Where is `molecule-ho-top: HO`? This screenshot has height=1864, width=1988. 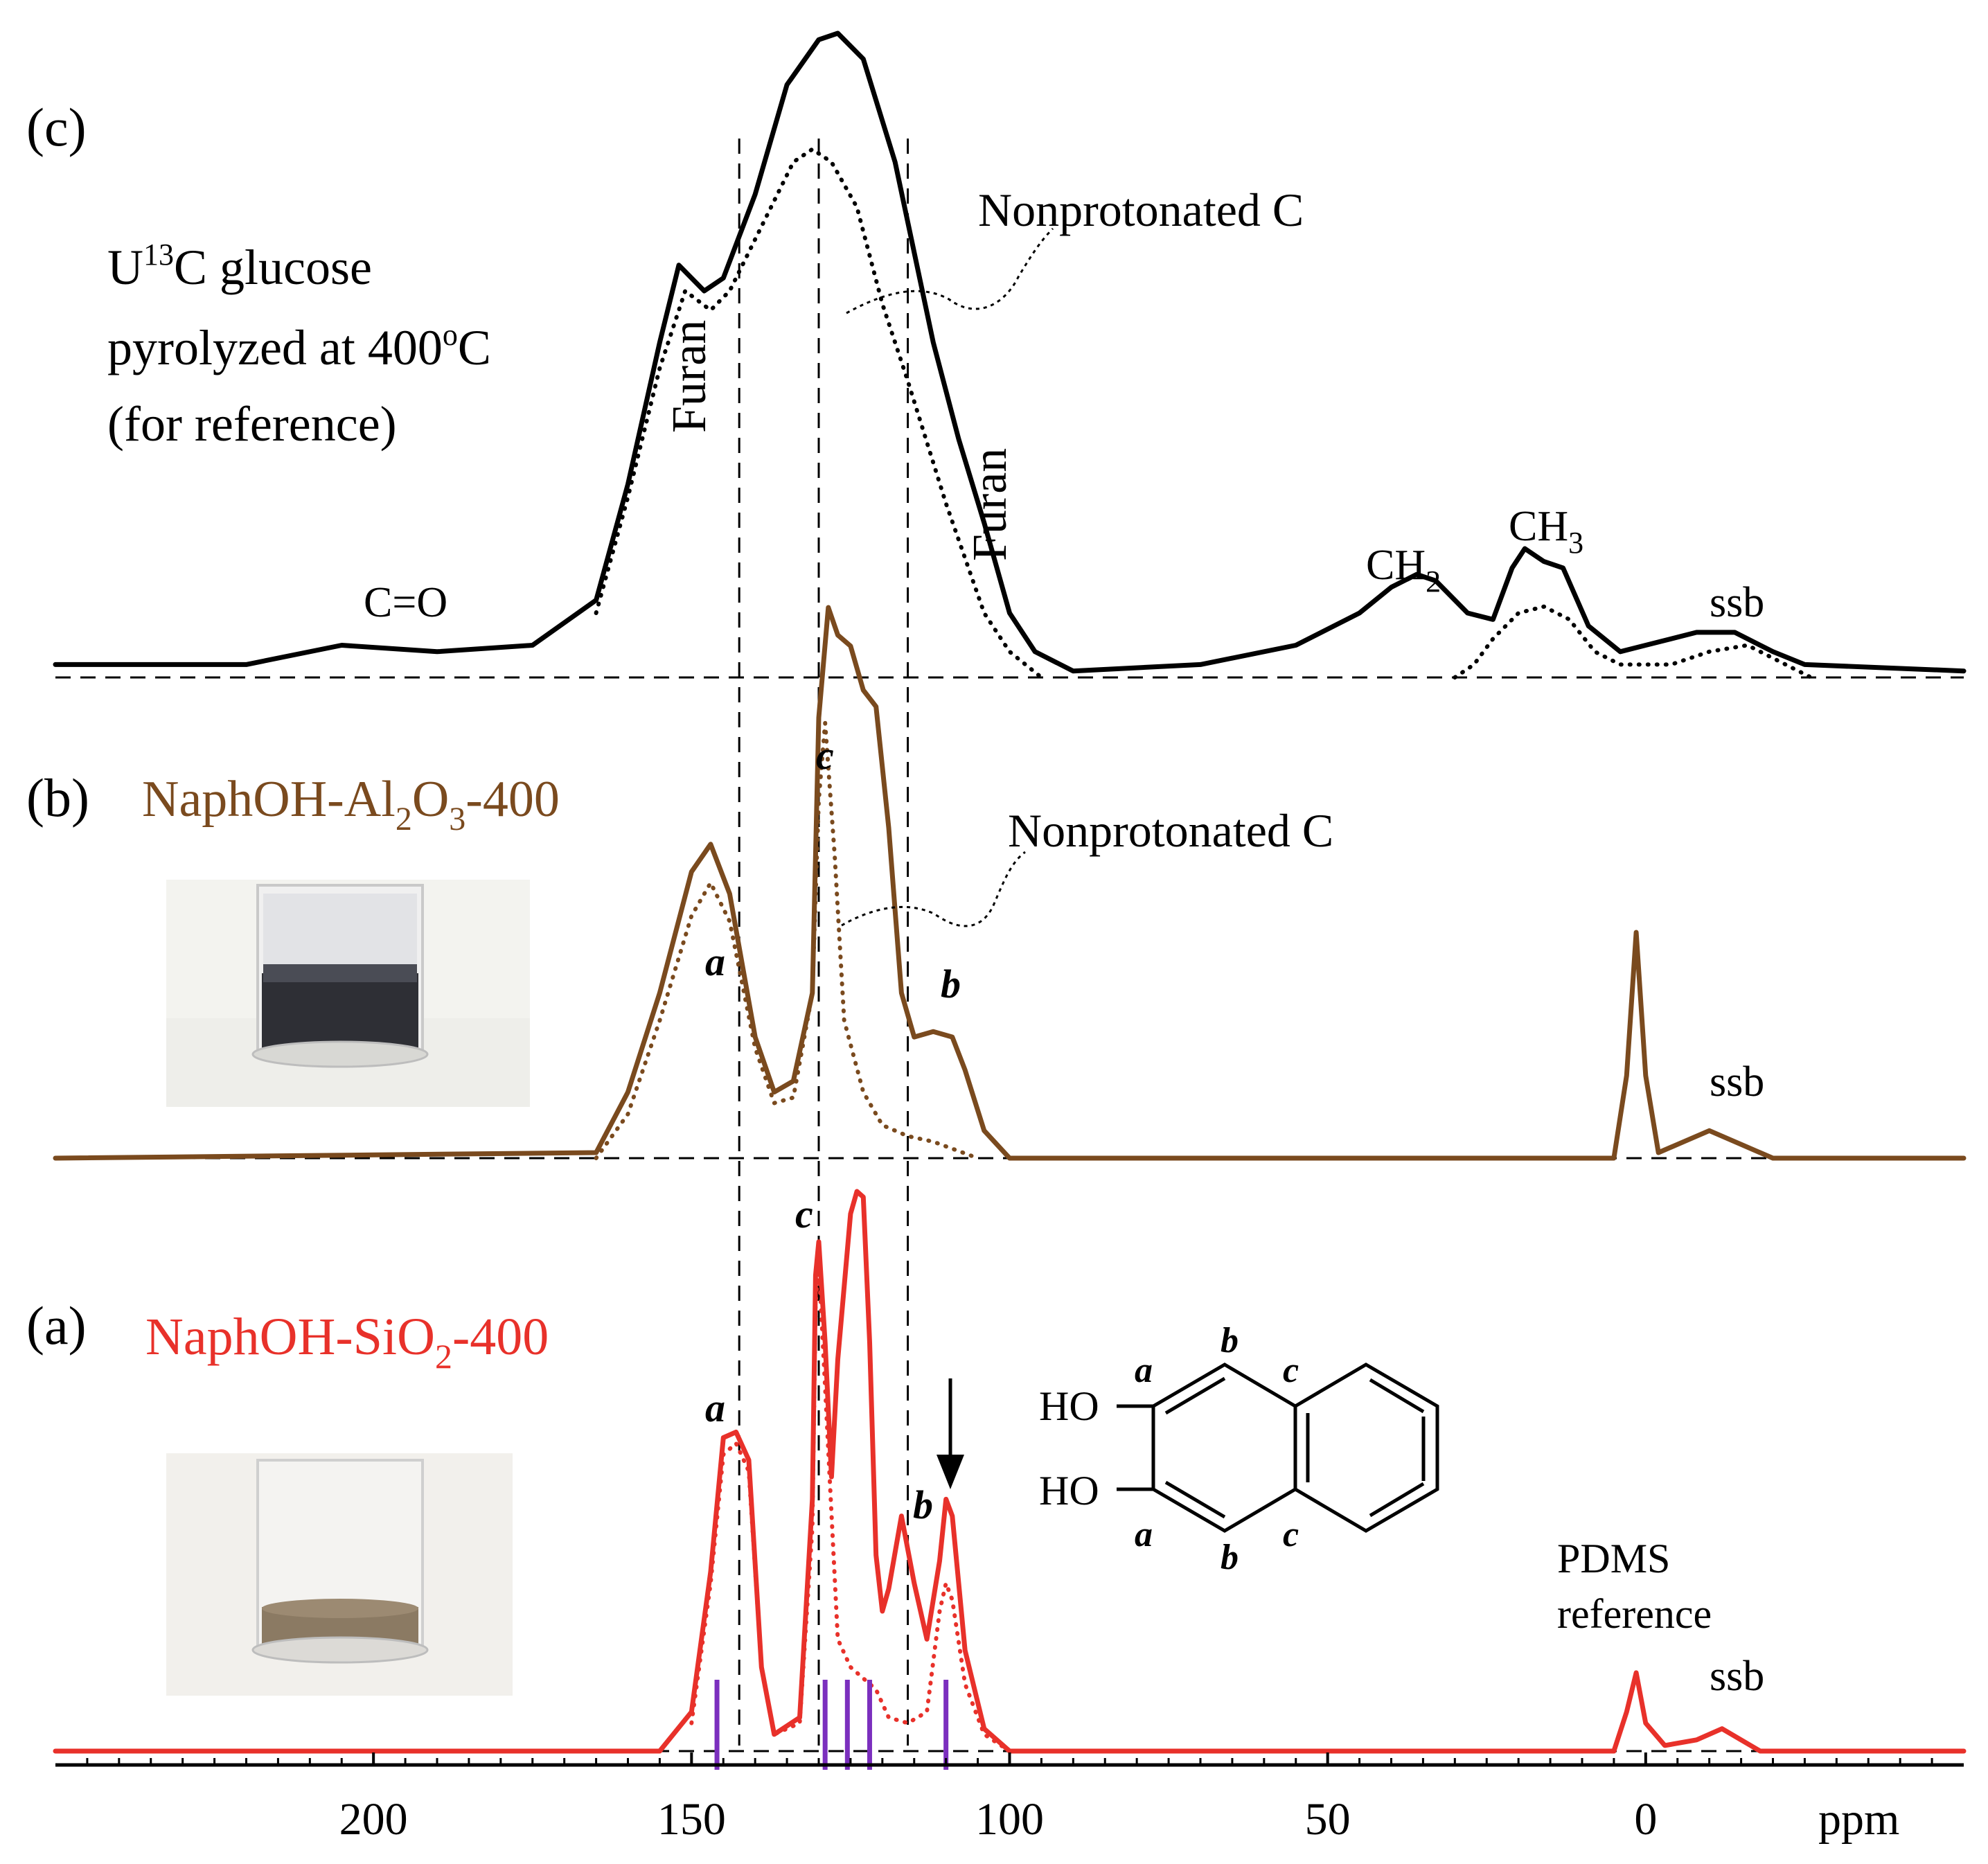
molecule-ho-top: HO is located at coordinates (1069, 1406).